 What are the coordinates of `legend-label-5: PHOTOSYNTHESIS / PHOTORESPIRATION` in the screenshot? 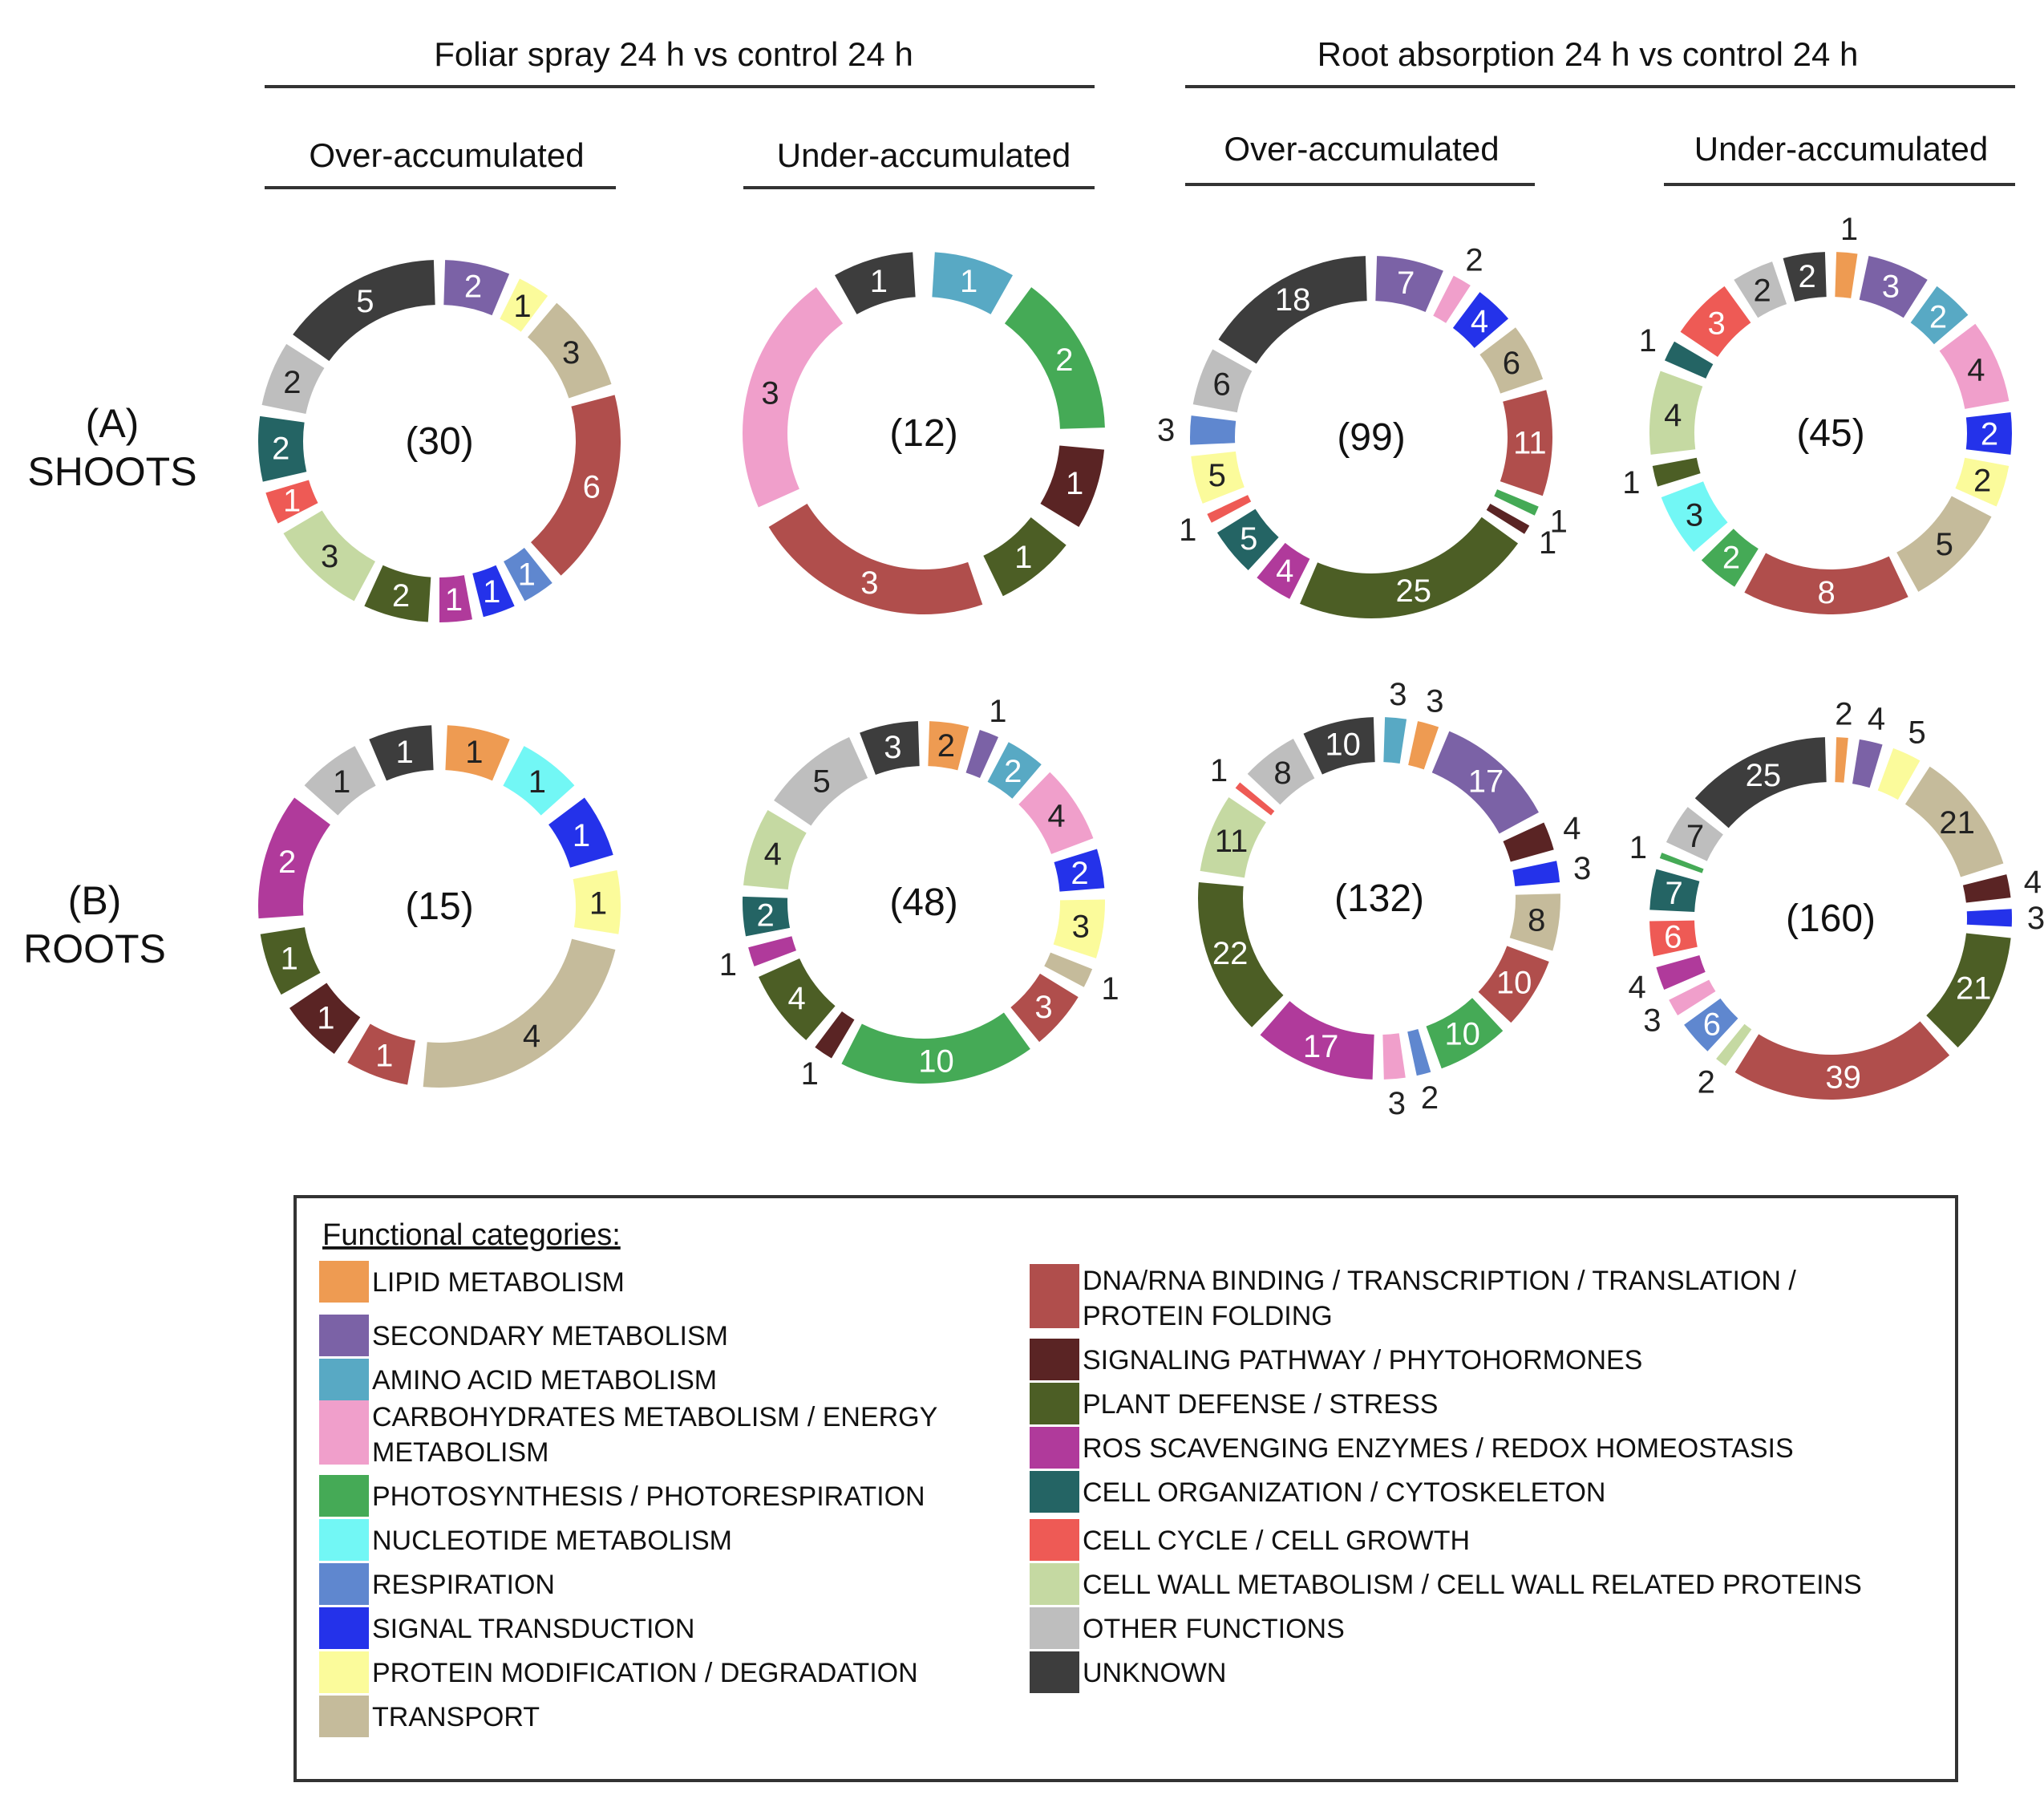 It's located at (648, 1497).